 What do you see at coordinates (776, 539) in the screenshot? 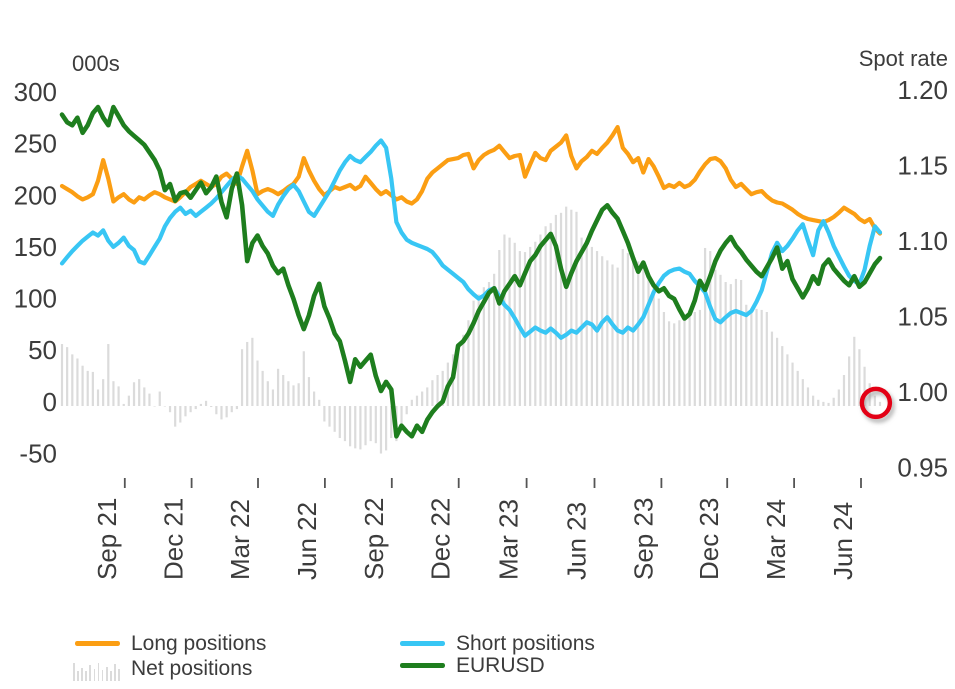
I see `x-axis-tick-label: Mar 24` at bounding box center [776, 539].